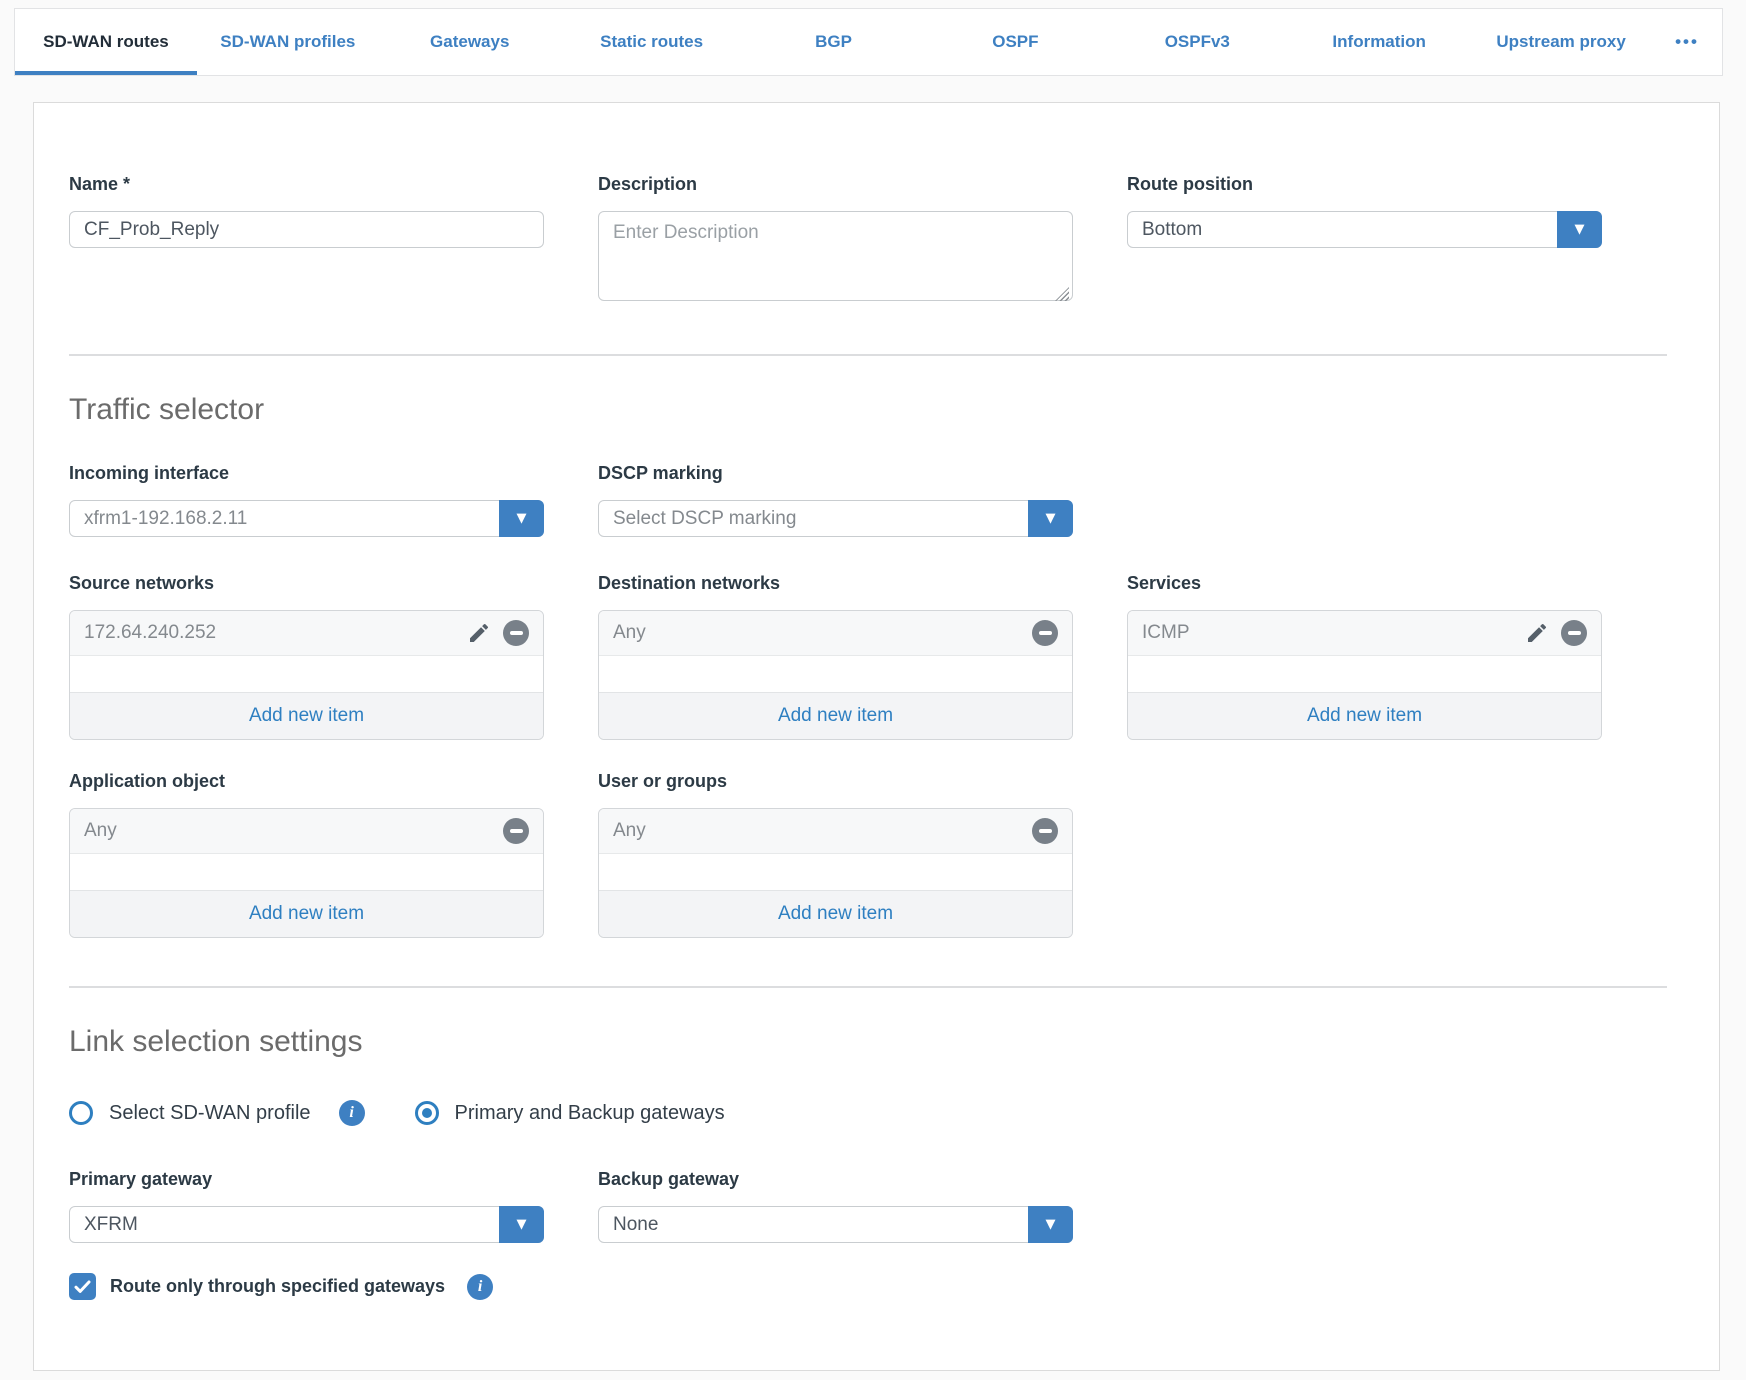 Image resolution: width=1746 pixels, height=1380 pixels. Describe the element at coordinates (216, 1041) in the screenshot. I see `link-selection-heading: Link selection settings` at that location.